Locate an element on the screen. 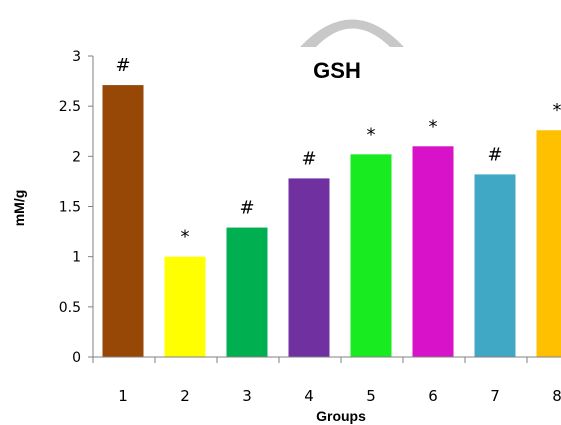  bar-annotation-8: * is located at coordinates (557, 110).